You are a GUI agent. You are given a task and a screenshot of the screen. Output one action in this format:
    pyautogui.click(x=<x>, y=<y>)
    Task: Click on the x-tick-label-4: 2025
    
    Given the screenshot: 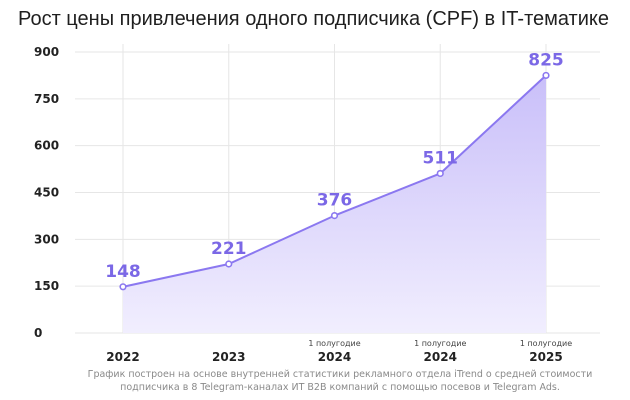 What is the action you would take?
    pyautogui.click(x=545, y=357)
    